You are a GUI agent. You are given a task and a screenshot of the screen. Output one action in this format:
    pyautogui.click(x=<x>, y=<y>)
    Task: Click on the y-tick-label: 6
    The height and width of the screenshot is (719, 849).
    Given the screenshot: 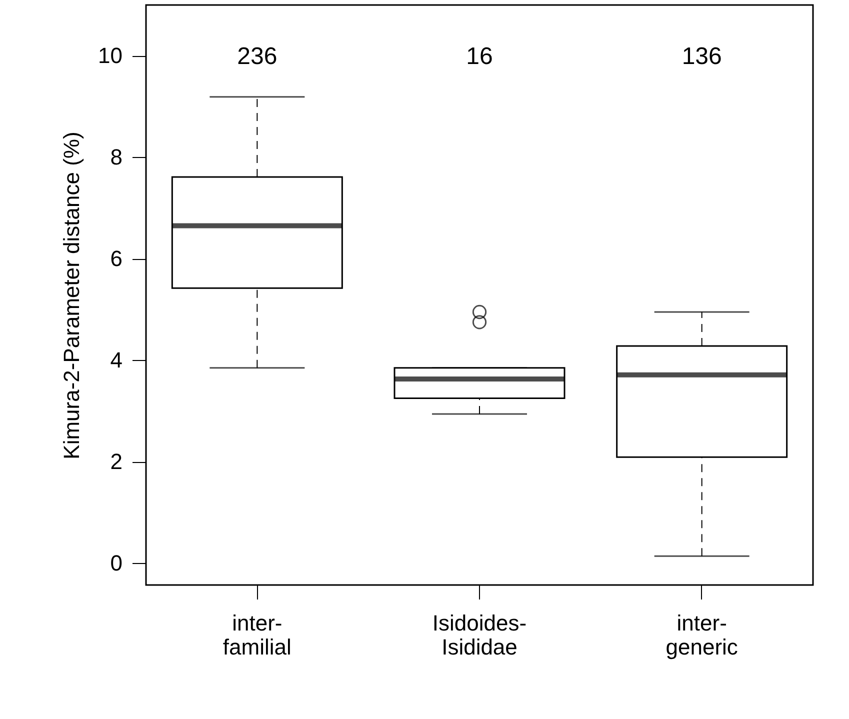 What is the action you would take?
    pyautogui.click(x=116, y=259)
    